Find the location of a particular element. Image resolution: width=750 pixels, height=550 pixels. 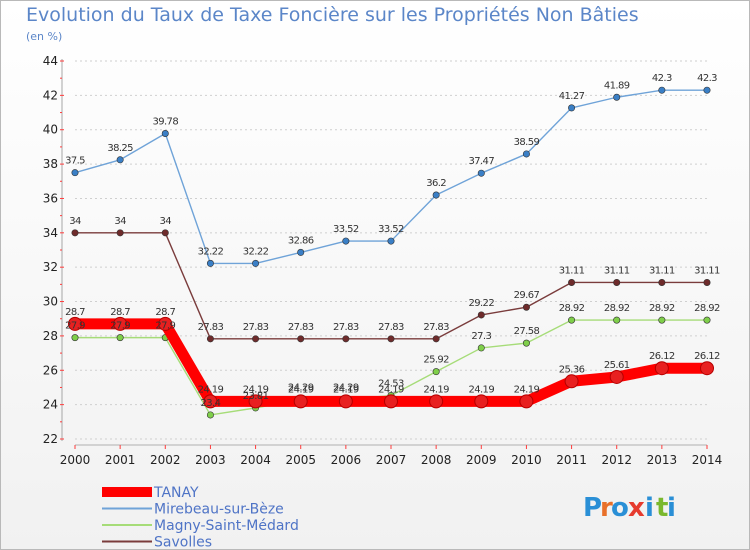

x-tick-label: 2010 is located at coordinates (526, 460).